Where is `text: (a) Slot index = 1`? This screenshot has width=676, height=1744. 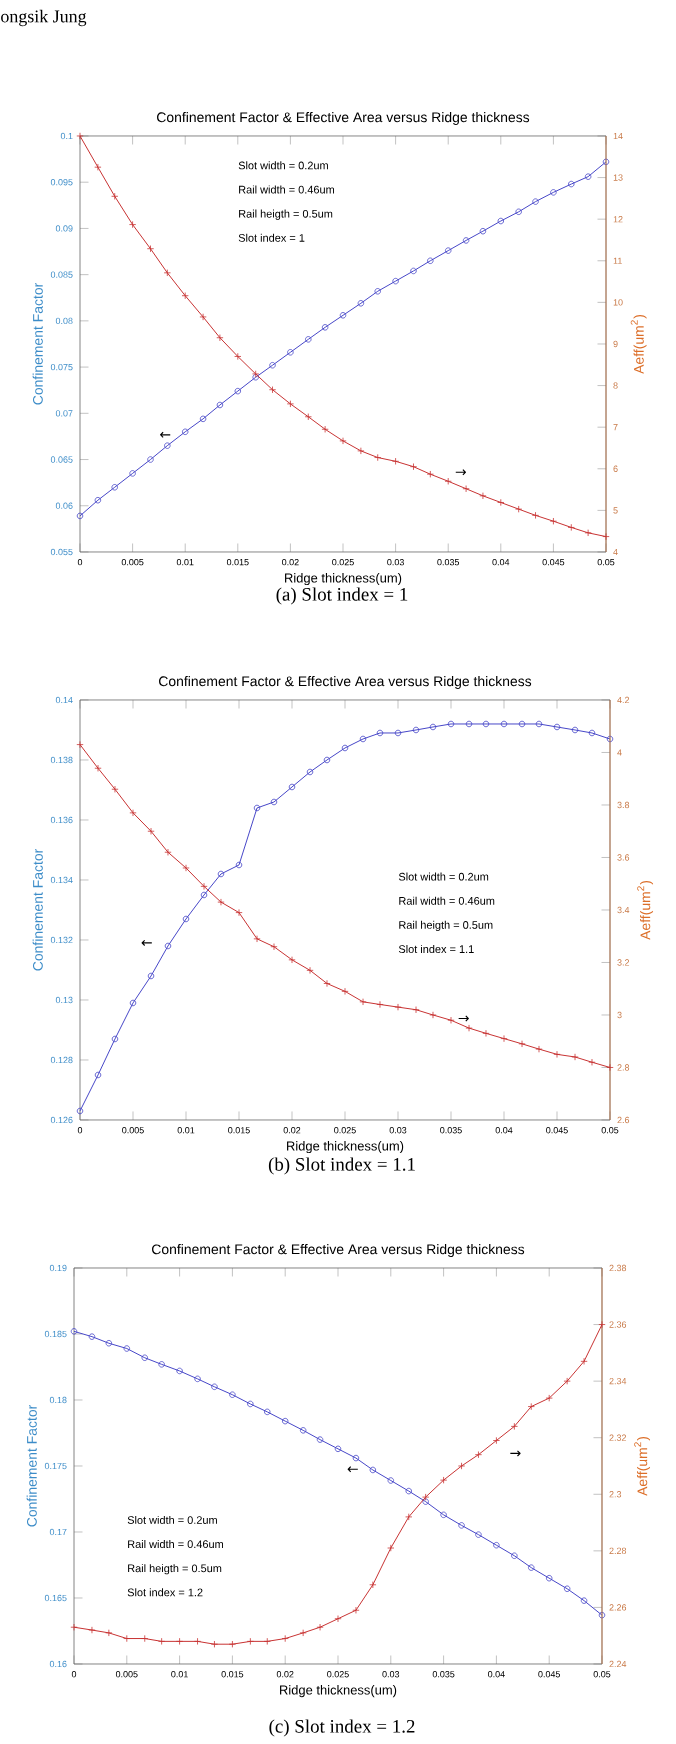 text: (a) Slot index = 1 is located at coordinates (342, 596).